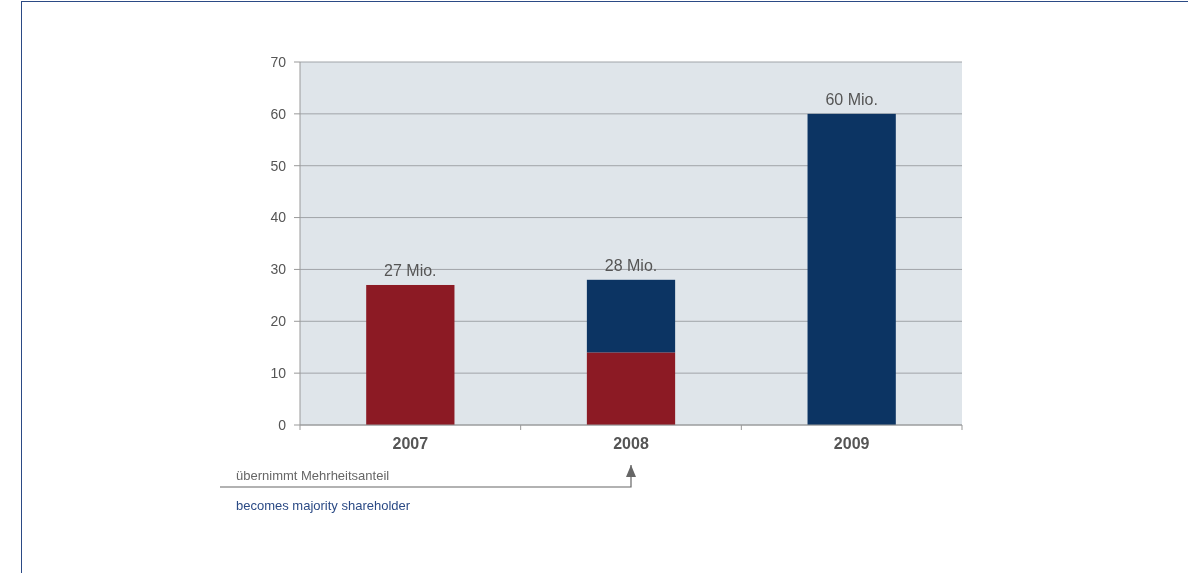 This screenshot has width=1188, height=573. What do you see at coordinates (851, 443) in the screenshot?
I see `x-tick-label: 2009` at bounding box center [851, 443].